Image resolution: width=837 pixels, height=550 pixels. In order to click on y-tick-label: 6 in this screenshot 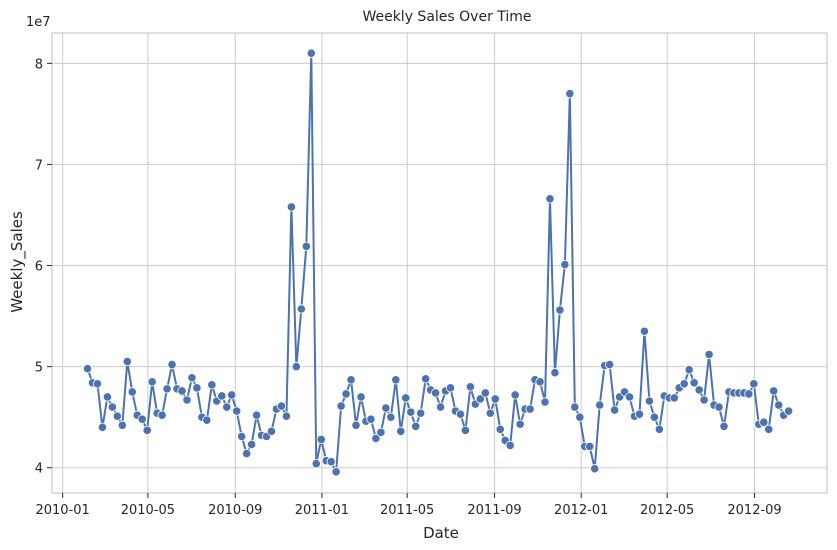, I will do `click(39, 267)`.